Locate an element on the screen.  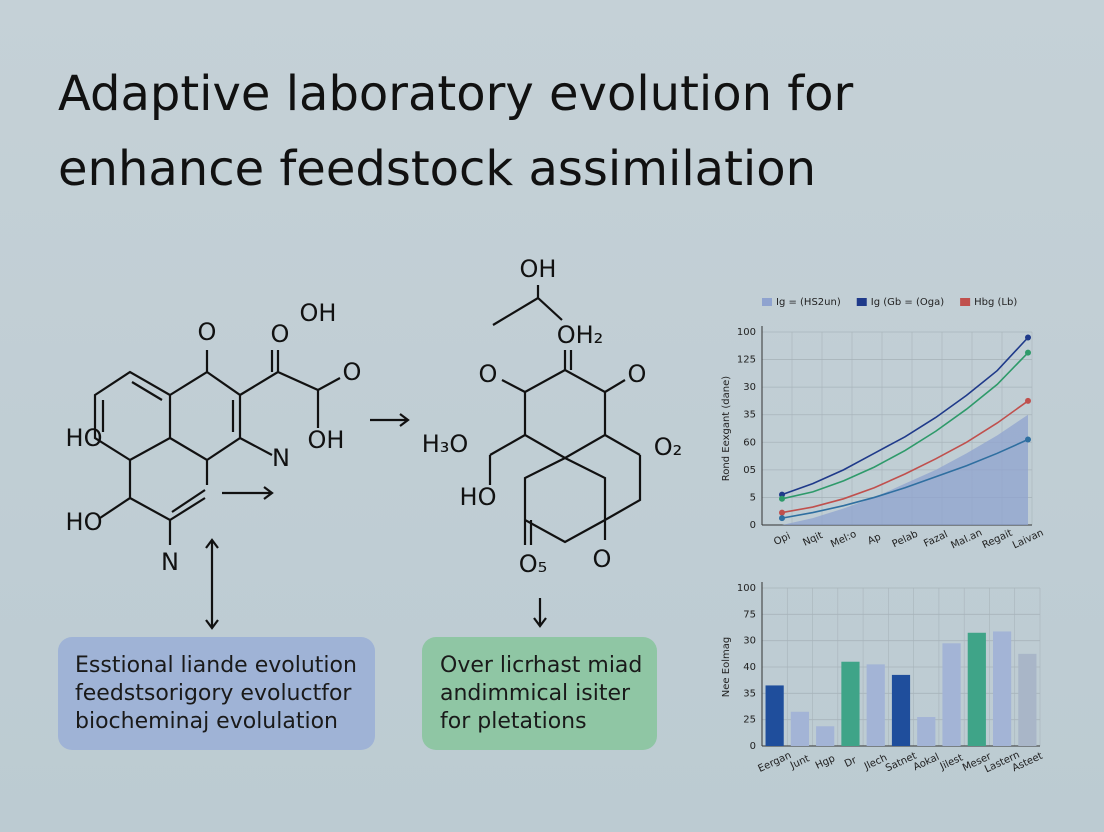
atom-label: H₃O is located at coordinates (445, 444).